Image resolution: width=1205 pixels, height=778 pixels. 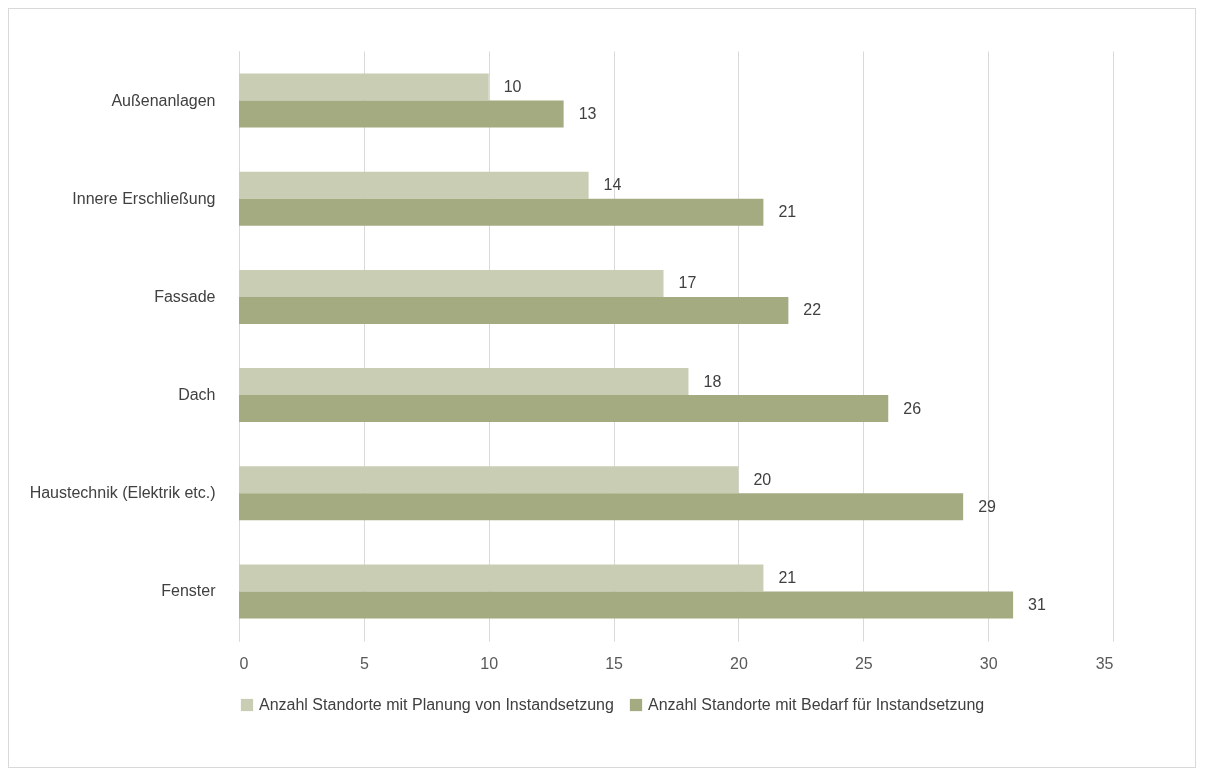 I want to click on y-tick-label: Haustechnik (Elektrik etc.), so click(x=122, y=493).